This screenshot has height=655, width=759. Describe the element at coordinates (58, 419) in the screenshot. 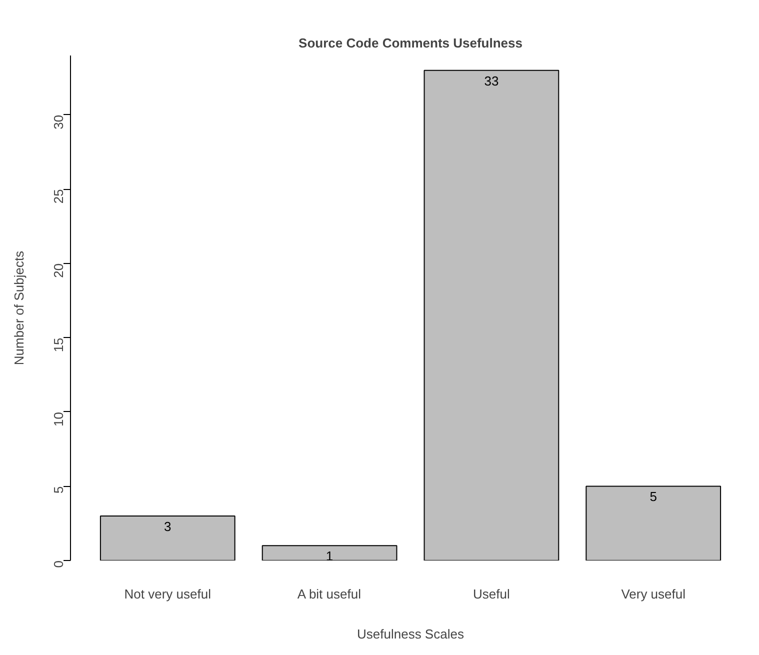

I see `y-tick-label: 10` at that location.